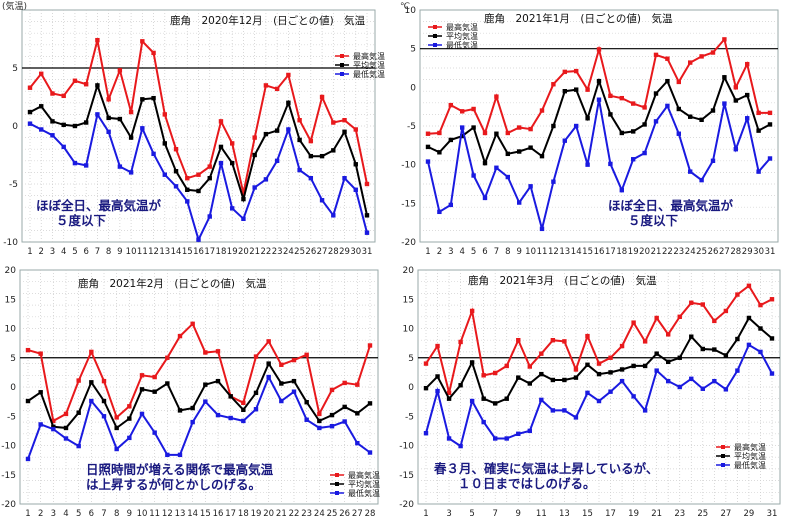 This screenshot has width=800, height=527. Describe the element at coordinates (545, 468) in the screenshot. I see `annotation-text: 春３月、確実に気温は上昇しているが、` at that location.